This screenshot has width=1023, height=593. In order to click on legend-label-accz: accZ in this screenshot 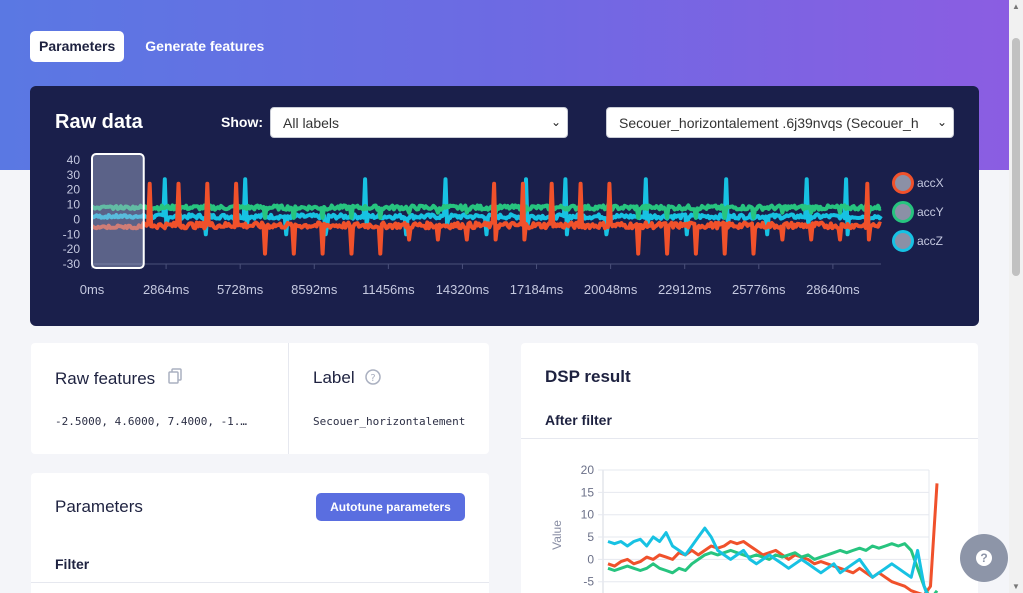, I will do `click(930, 241)`.